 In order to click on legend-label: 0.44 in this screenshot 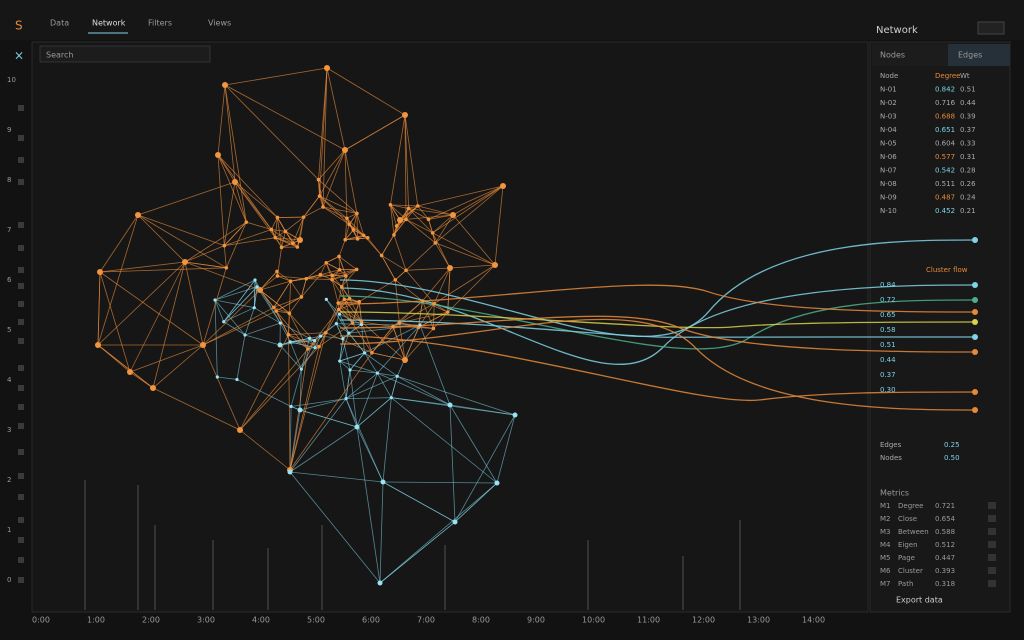, I will do `click(888, 360)`.